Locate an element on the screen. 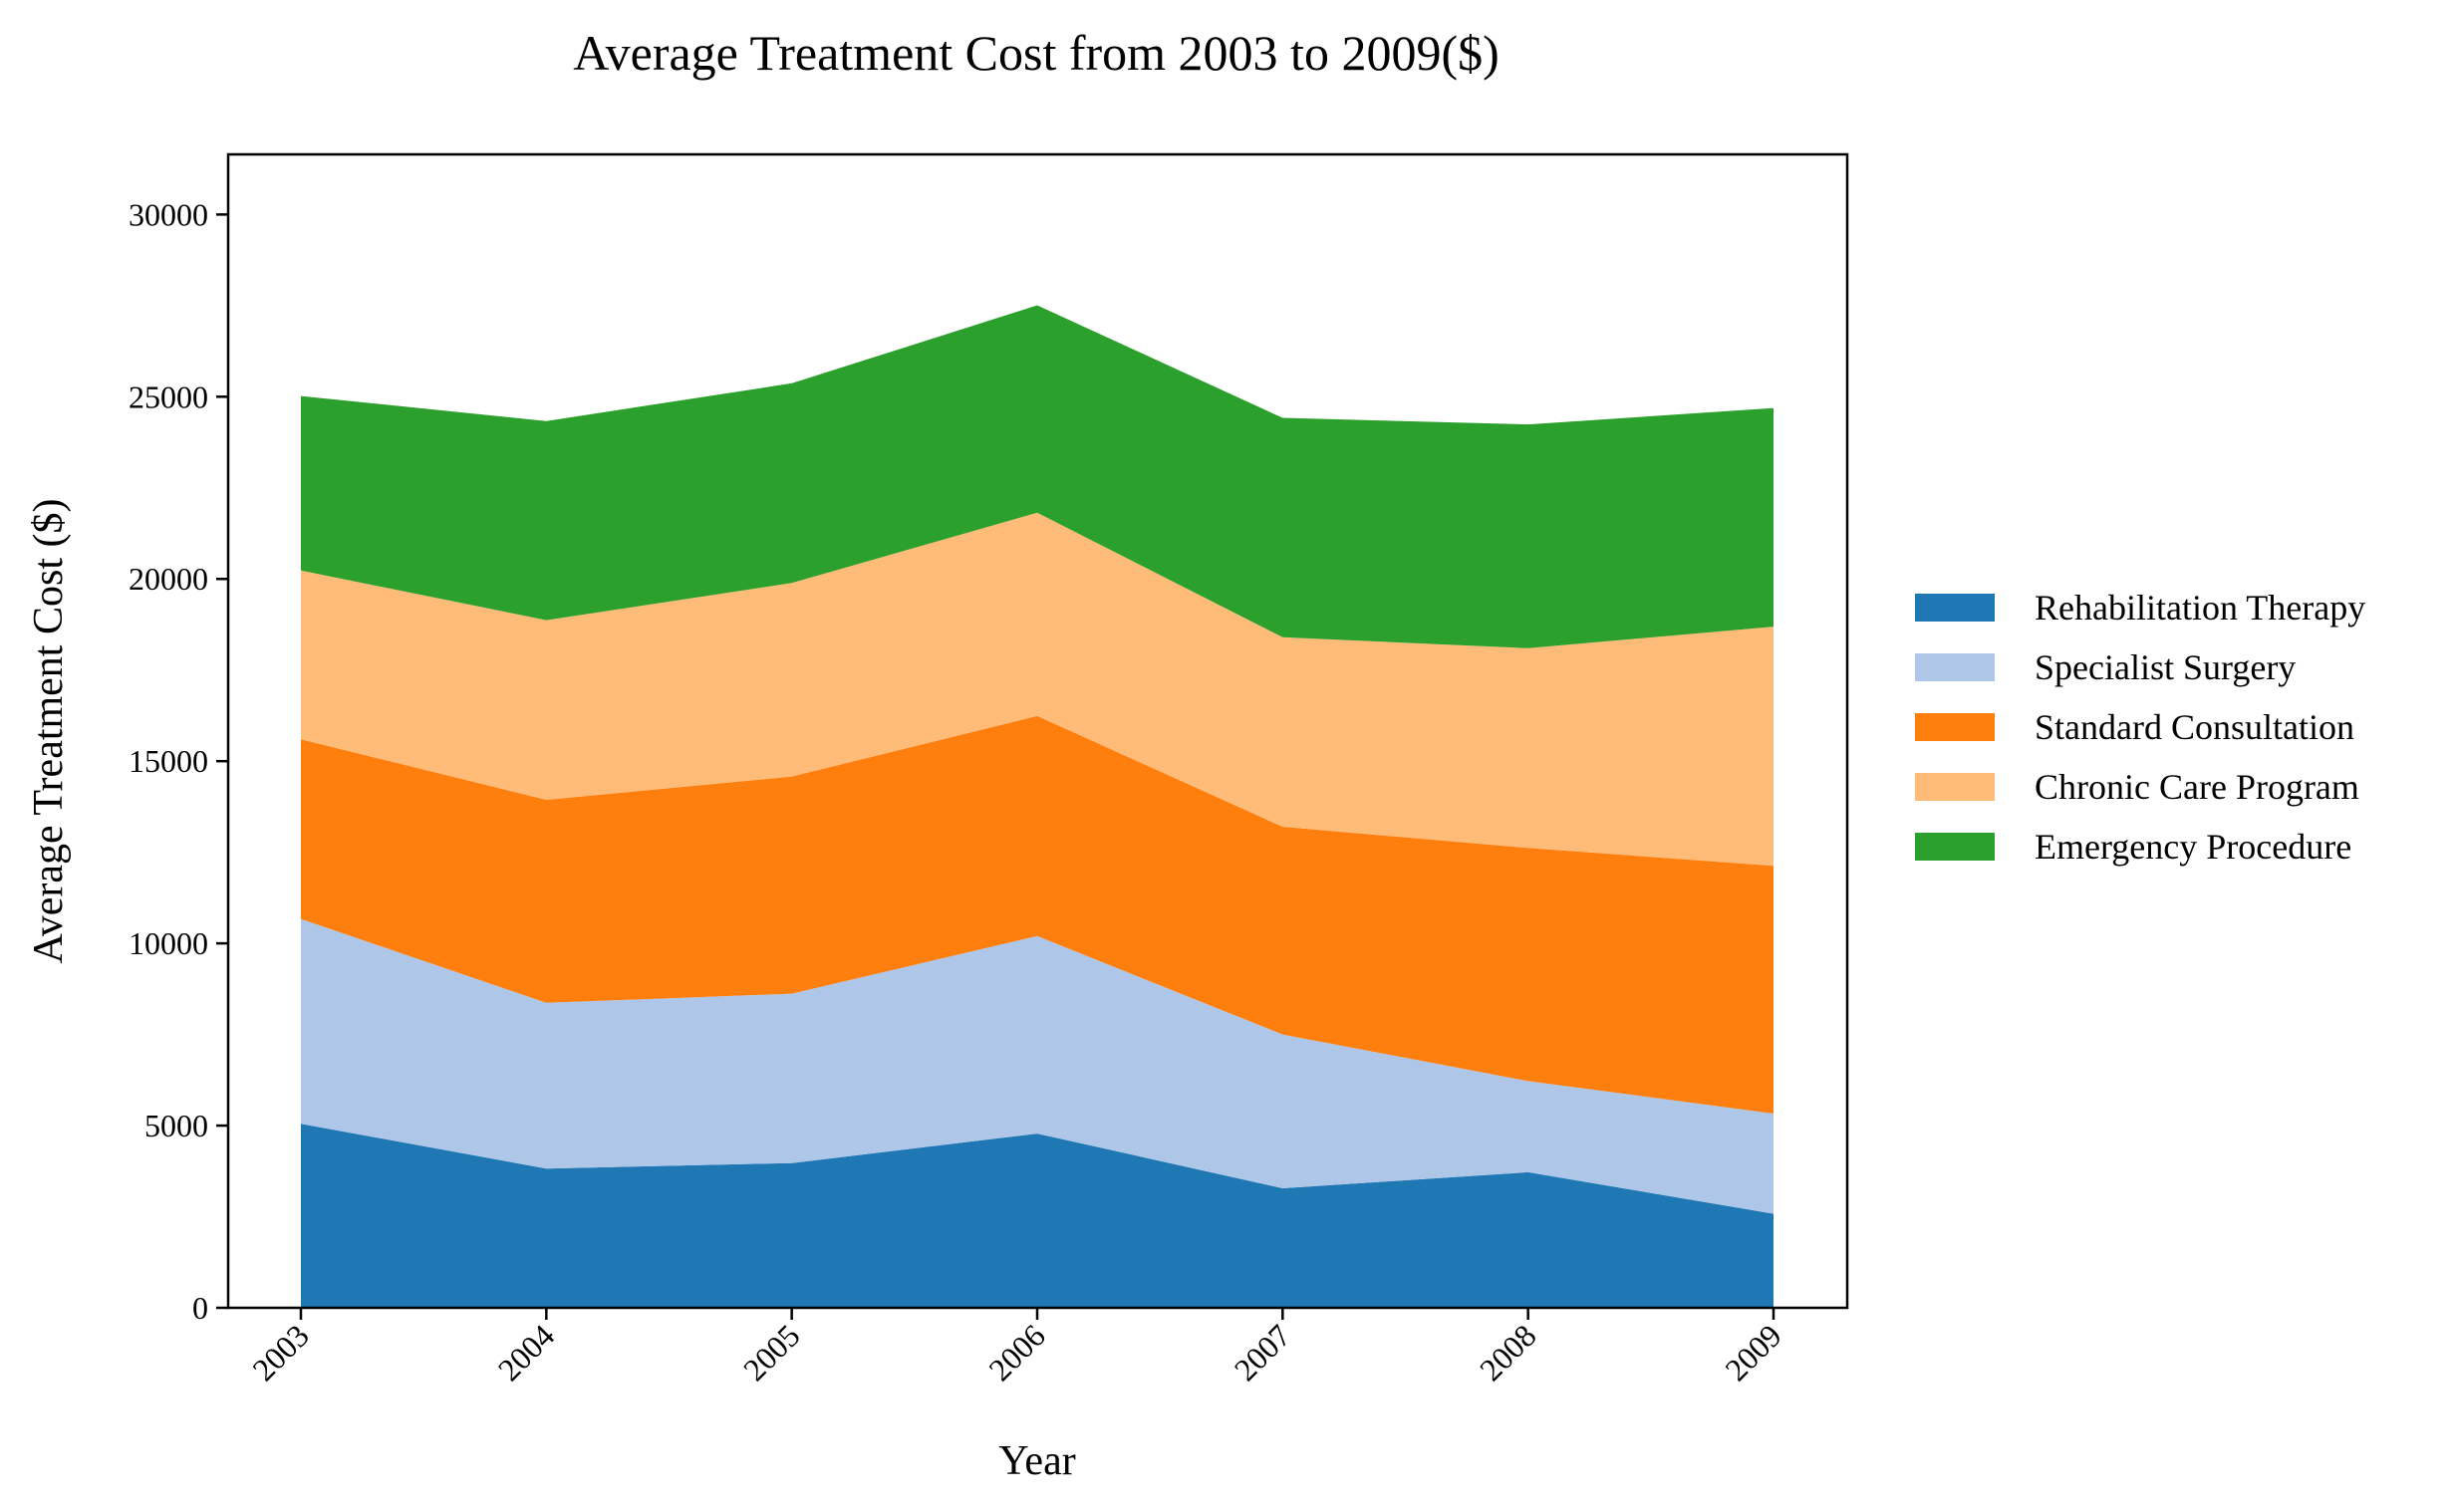 Image resolution: width=2455 pixels, height=1512 pixels. y-tick-label: 0 is located at coordinates (200, 1308).